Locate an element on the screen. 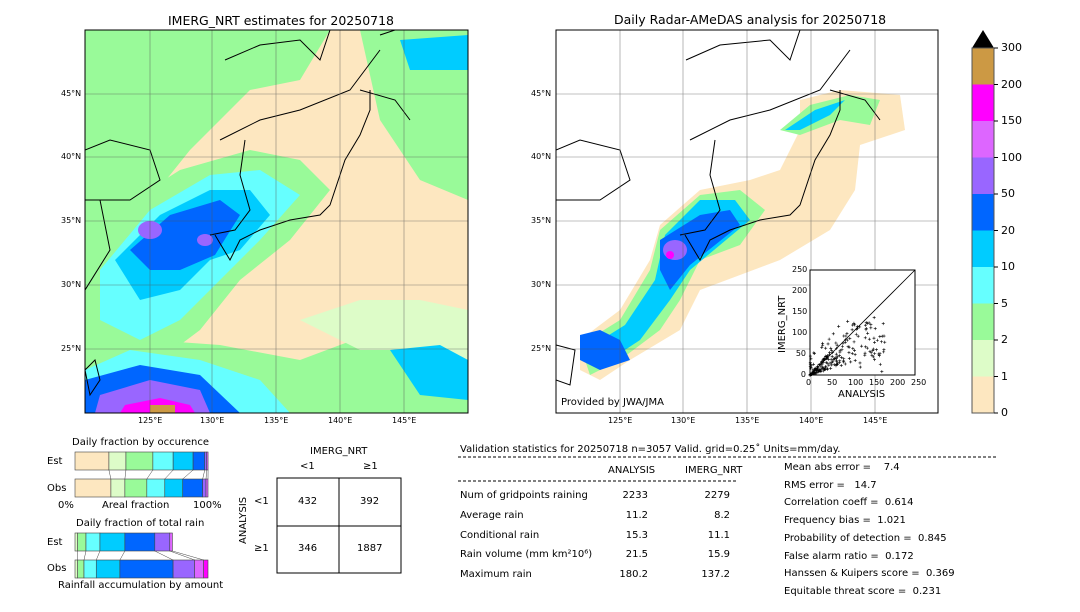  stats-imerg-value: 15.9 is located at coordinates (718, 554).